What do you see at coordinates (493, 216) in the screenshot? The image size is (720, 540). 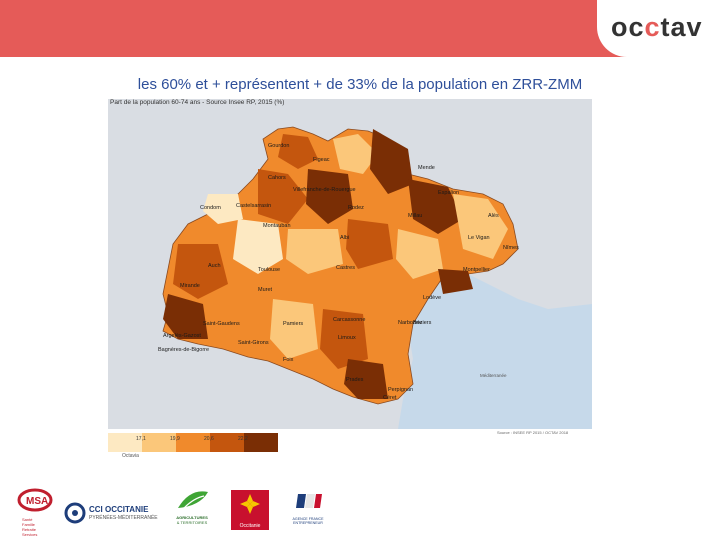 I see `place-label: Alès` at bounding box center [493, 216].